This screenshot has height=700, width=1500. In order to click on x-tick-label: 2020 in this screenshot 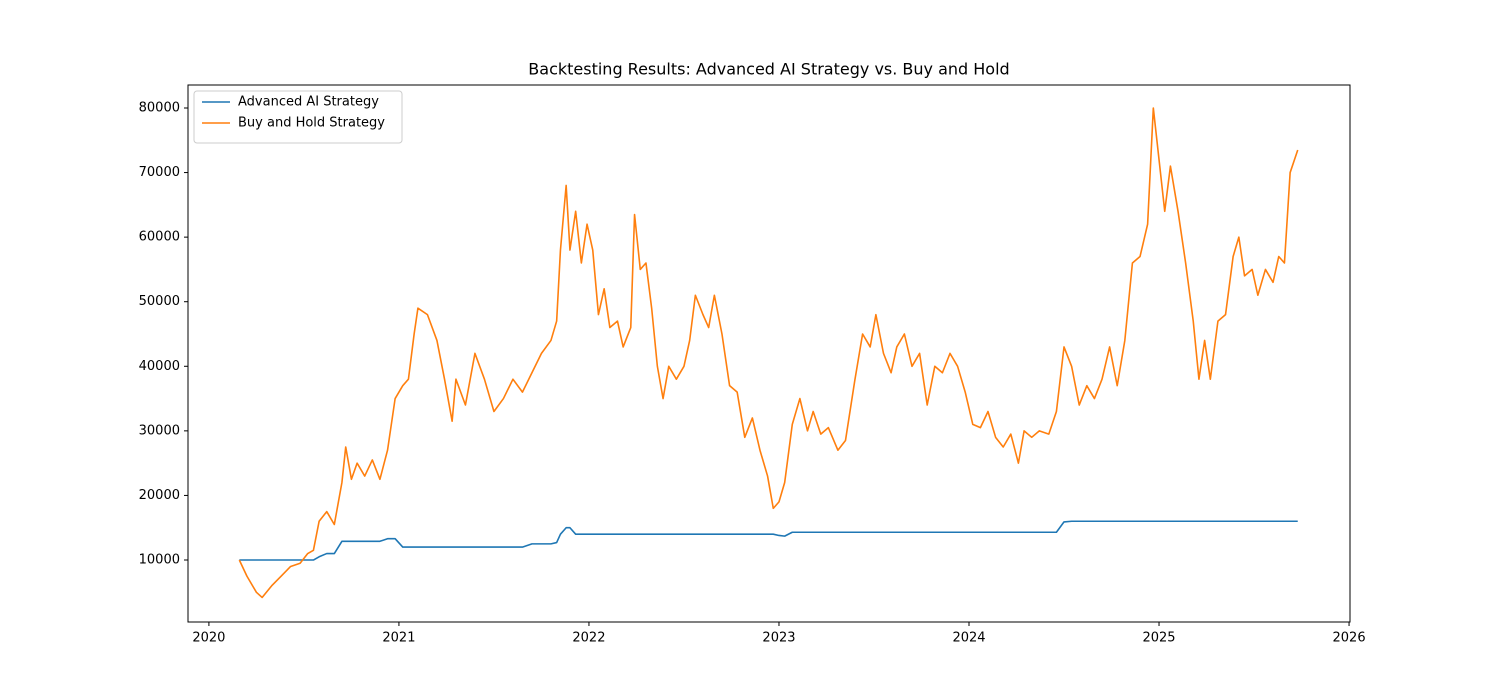, I will do `click(208, 638)`.